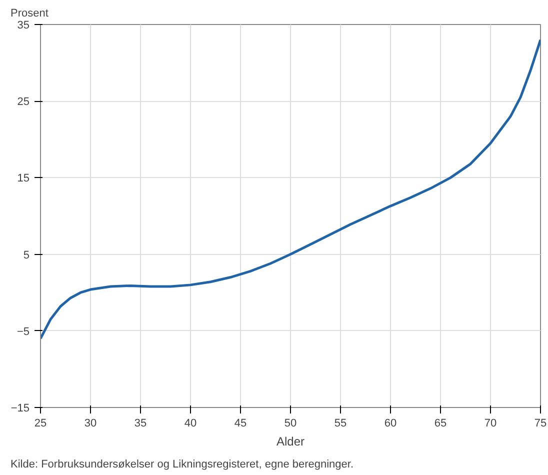  What do you see at coordinates (29, 14) in the screenshot?
I see `y-axis-title: Prosent` at bounding box center [29, 14].